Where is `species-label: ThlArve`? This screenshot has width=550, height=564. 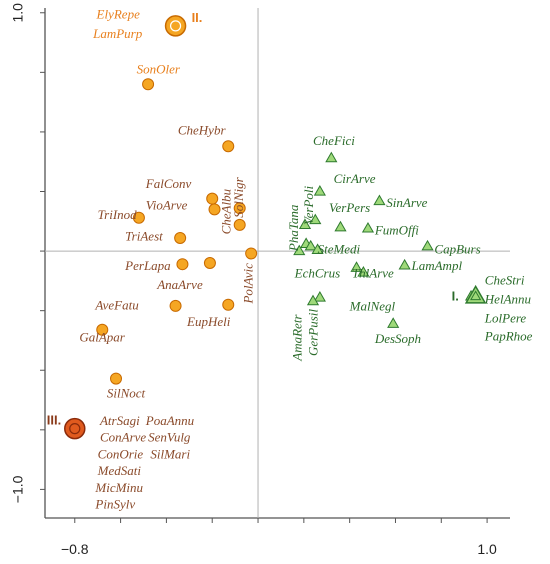 species-label: ThlArve is located at coordinates (373, 272).